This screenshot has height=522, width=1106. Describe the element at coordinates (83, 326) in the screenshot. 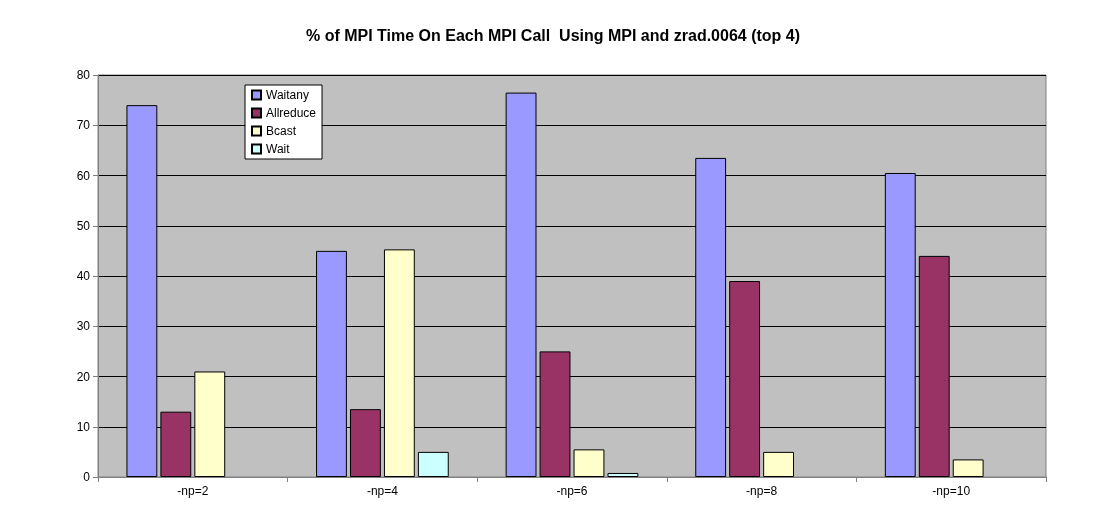

I see `y-tick-label: 30` at that location.